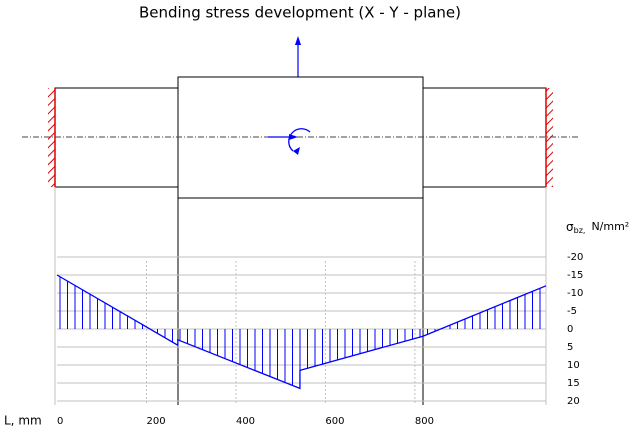 The width and height of the screenshot is (644, 432). I want to click on x-tick-label: 400, so click(245, 421).